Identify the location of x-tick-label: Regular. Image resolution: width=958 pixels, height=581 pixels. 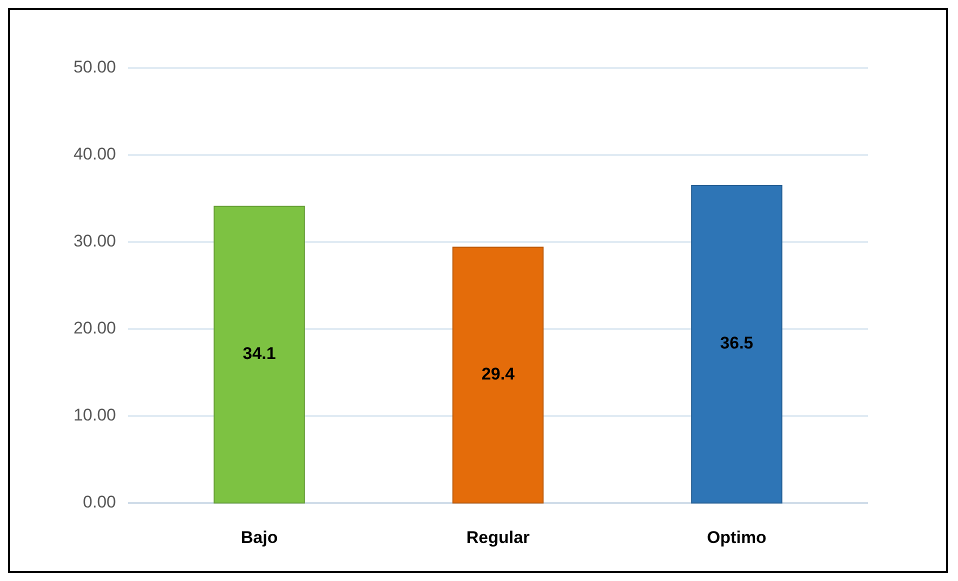
(498, 537).